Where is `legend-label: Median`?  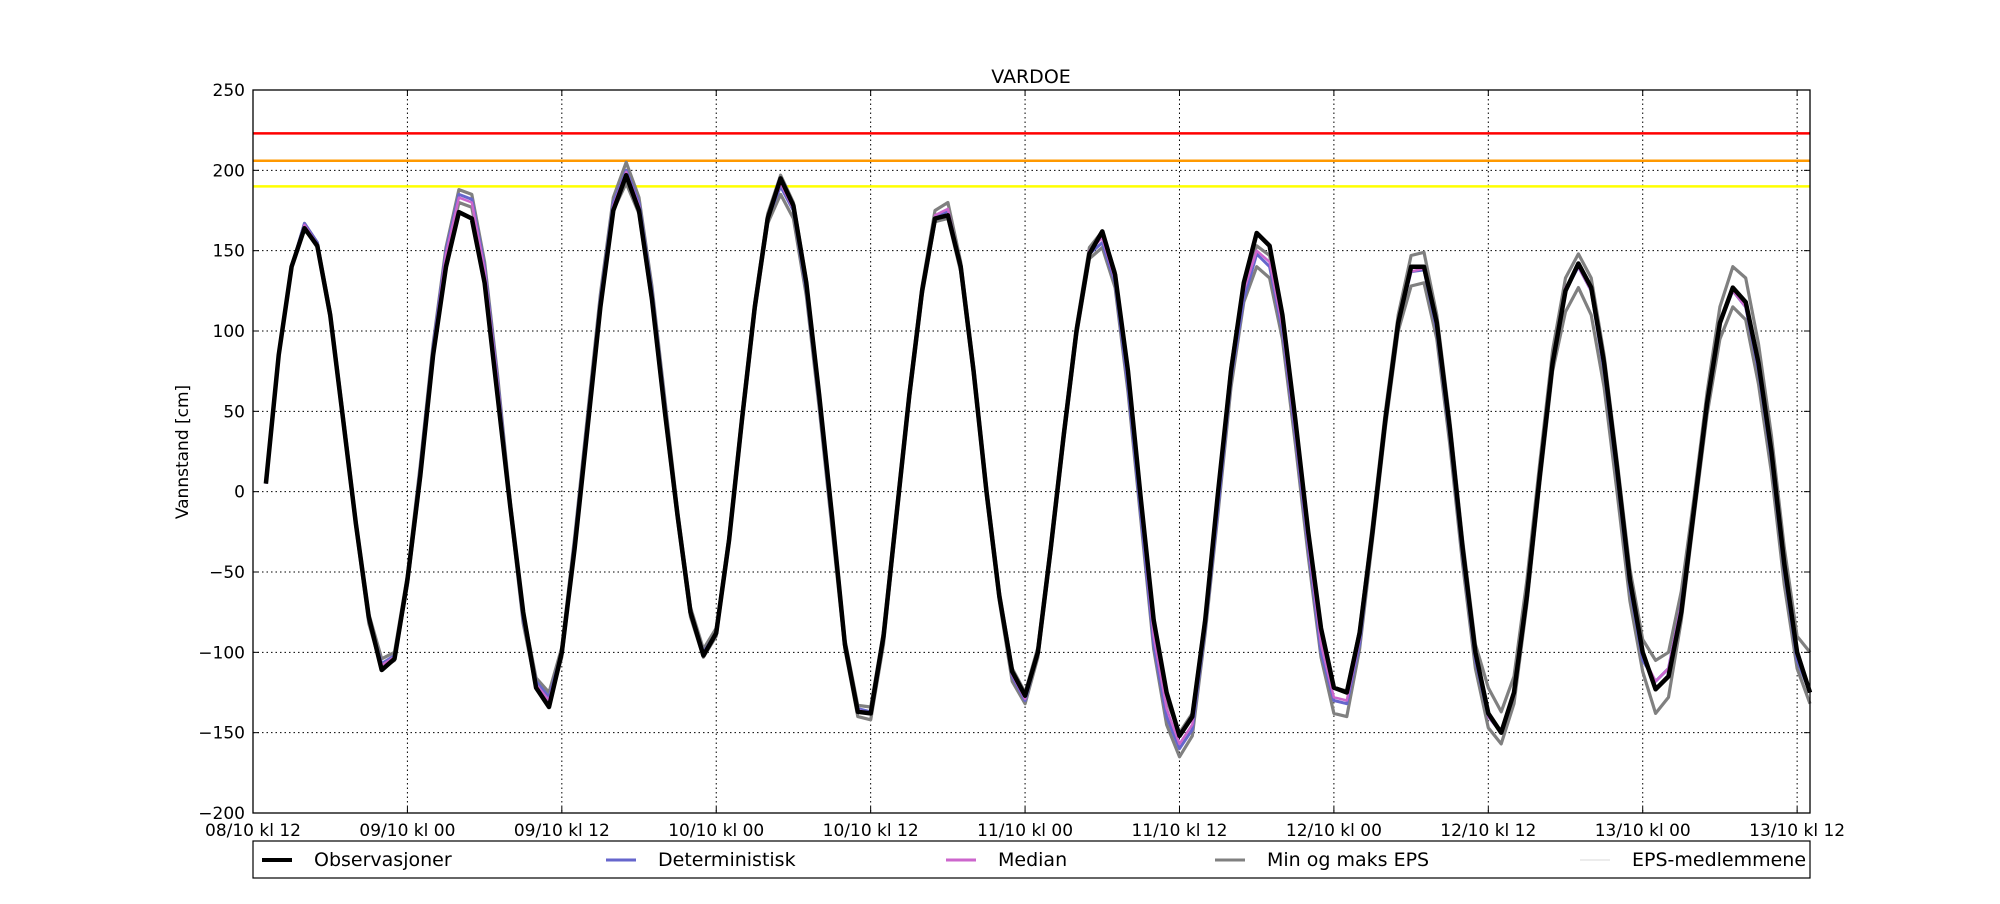 legend-label: Median is located at coordinates (1032, 860).